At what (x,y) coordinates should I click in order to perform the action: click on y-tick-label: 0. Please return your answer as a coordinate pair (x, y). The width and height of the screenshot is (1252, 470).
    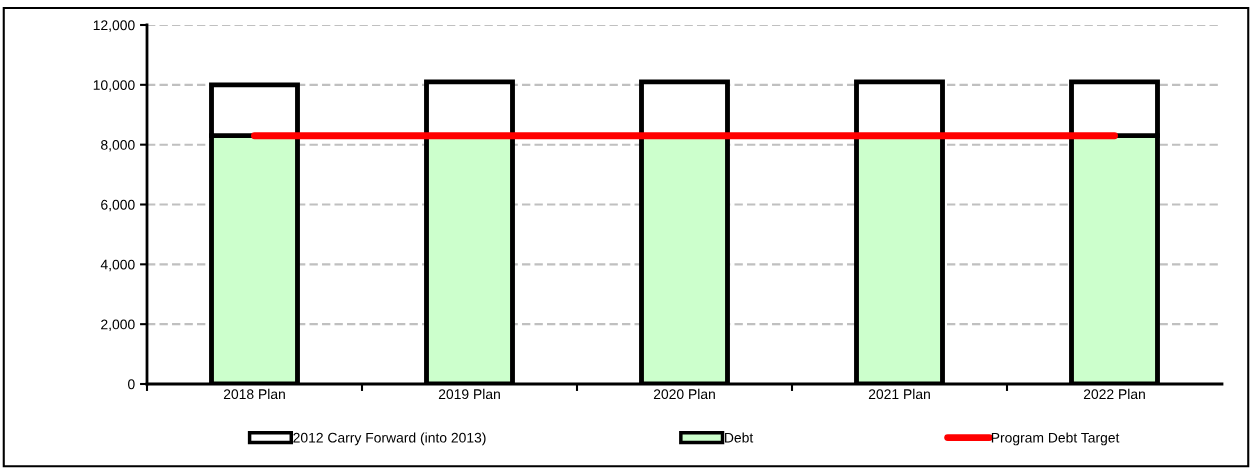
    Looking at the image, I should click on (131, 384).